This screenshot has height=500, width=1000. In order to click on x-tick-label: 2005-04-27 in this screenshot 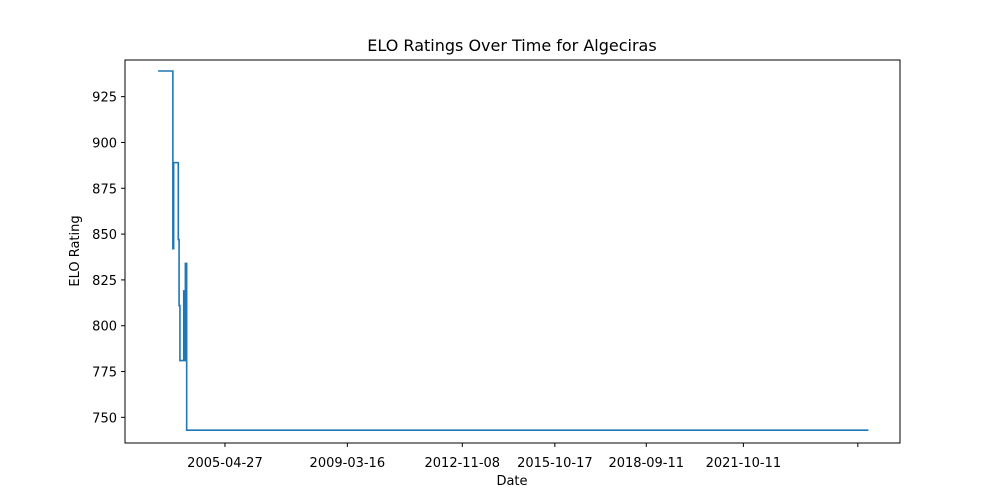, I will do `click(225, 463)`.